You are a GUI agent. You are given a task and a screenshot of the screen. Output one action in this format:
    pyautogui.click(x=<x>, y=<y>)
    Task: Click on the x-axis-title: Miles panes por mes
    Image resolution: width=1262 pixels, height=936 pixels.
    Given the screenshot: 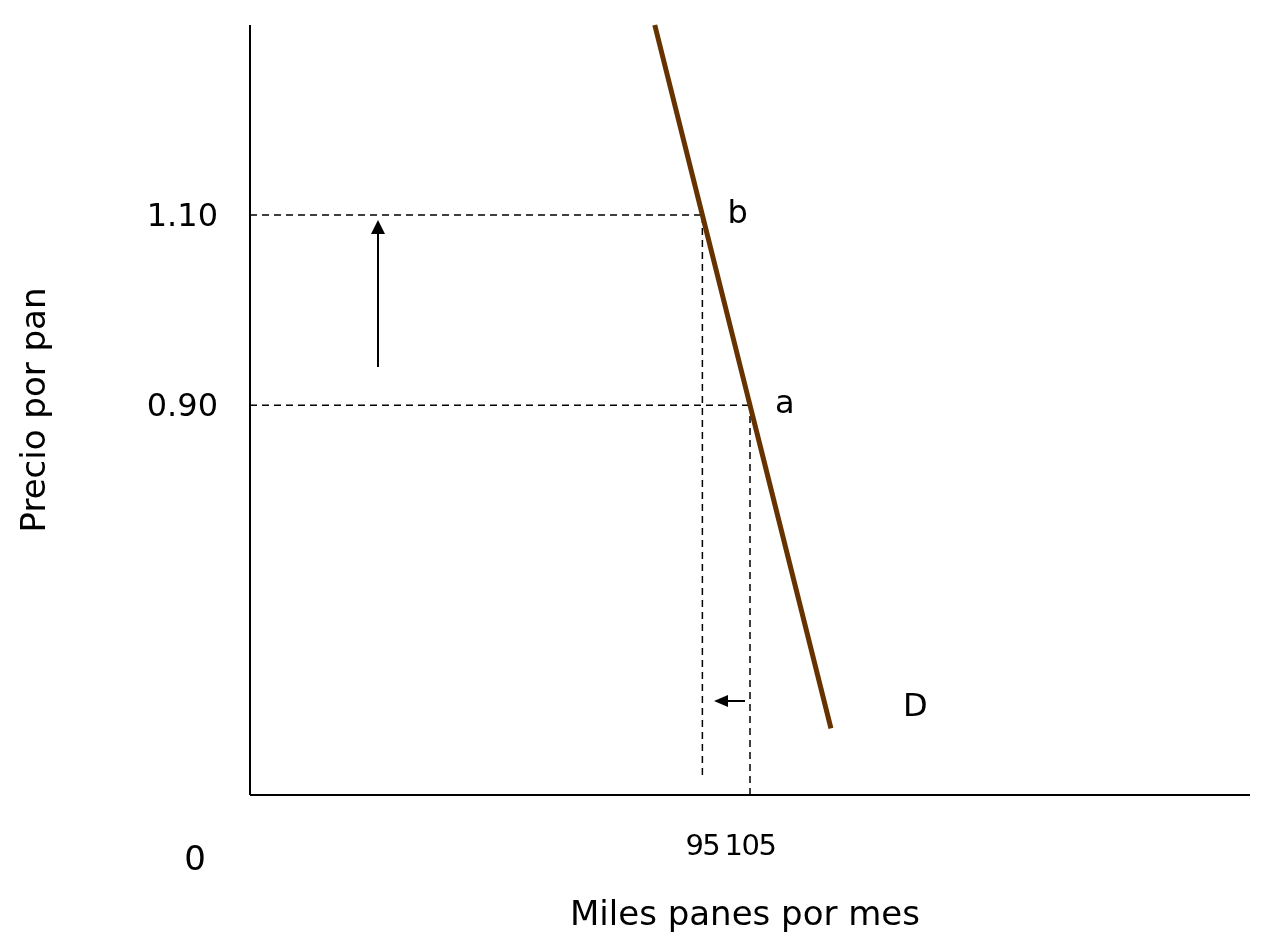 What is the action you would take?
    pyautogui.click(x=745, y=913)
    